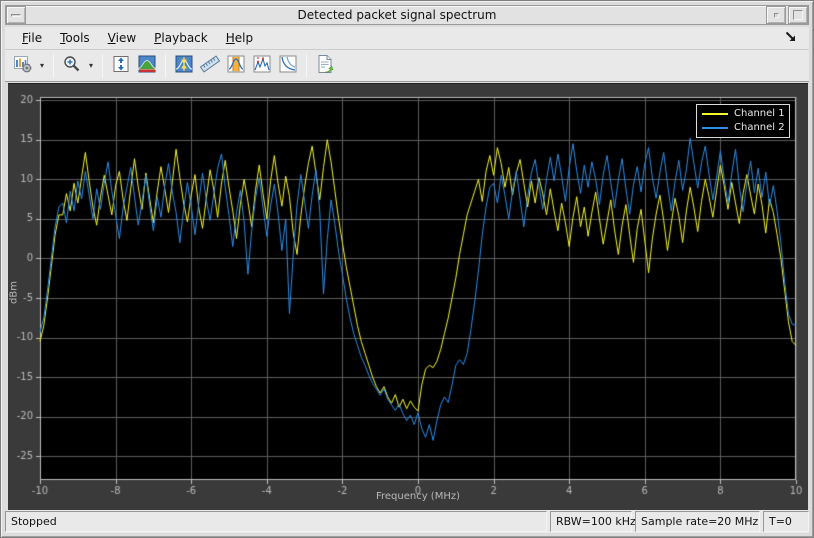  I want to click on zoom-in-dropdown: ▾, so click(90, 65).